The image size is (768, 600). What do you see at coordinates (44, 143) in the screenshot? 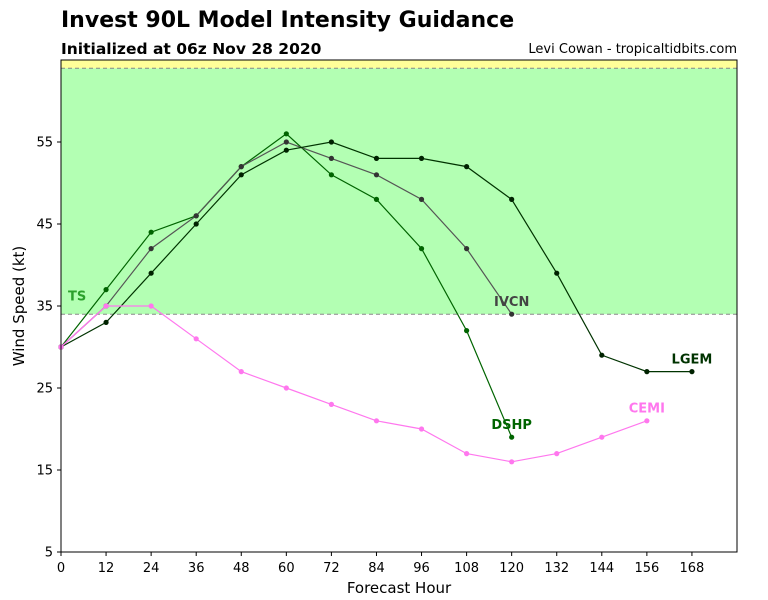
I see `y-tick-label: 55` at bounding box center [44, 143].